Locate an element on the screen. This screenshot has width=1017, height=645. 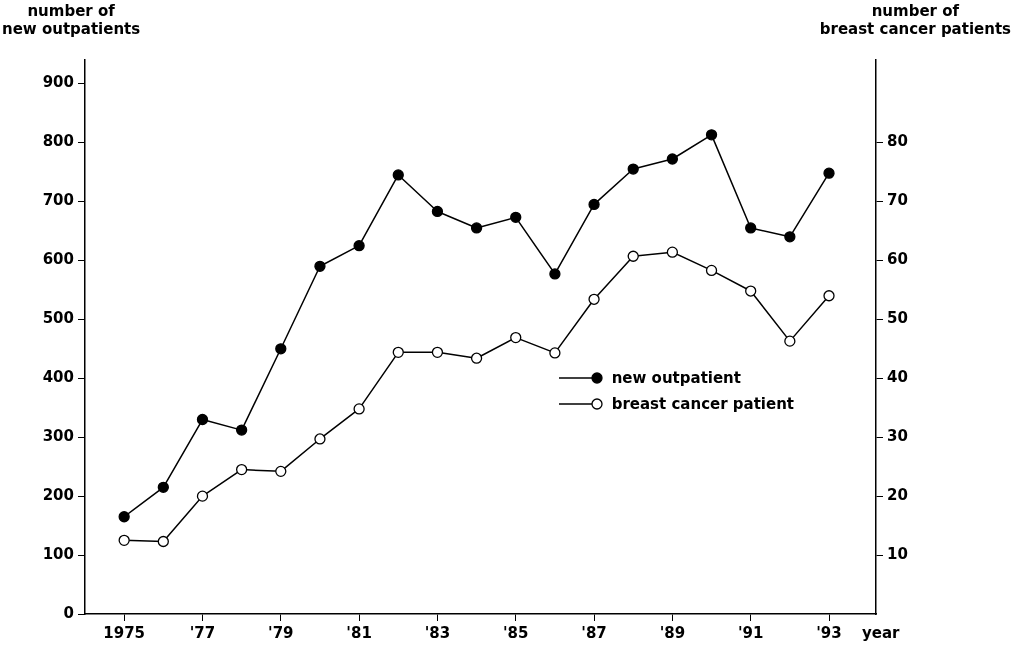
y-axis-title: number of new outpatients is located at coordinates (71, 20).